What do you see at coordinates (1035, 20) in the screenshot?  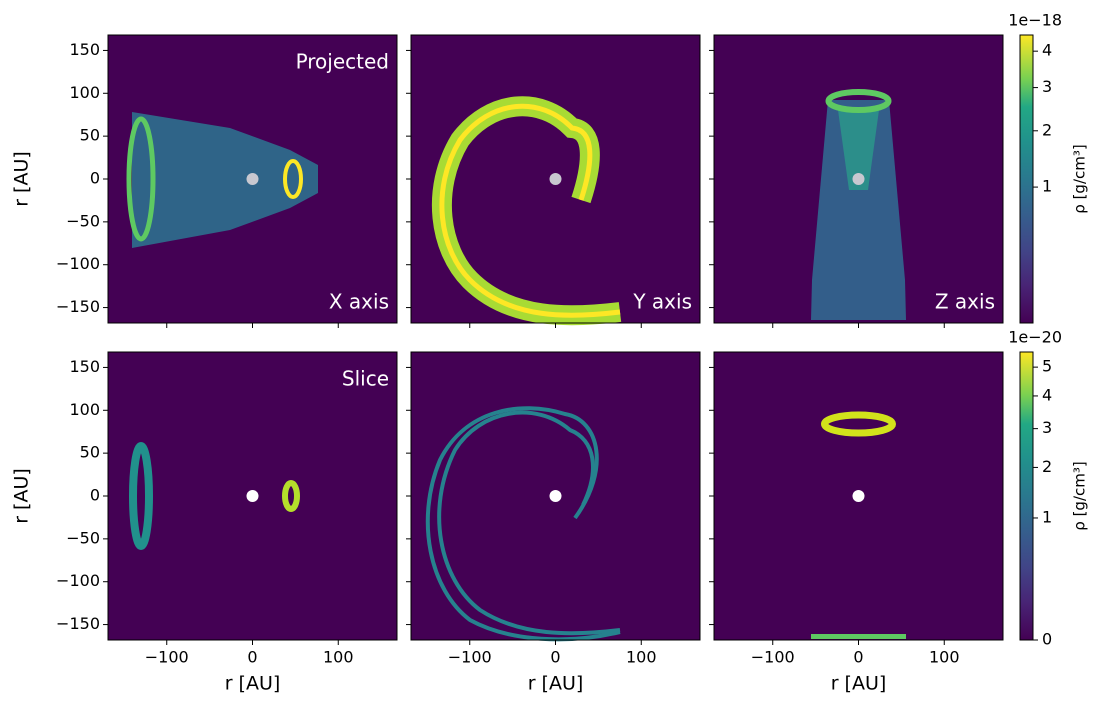 I see `colorbar-offset: 1e−18` at bounding box center [1035, 20].